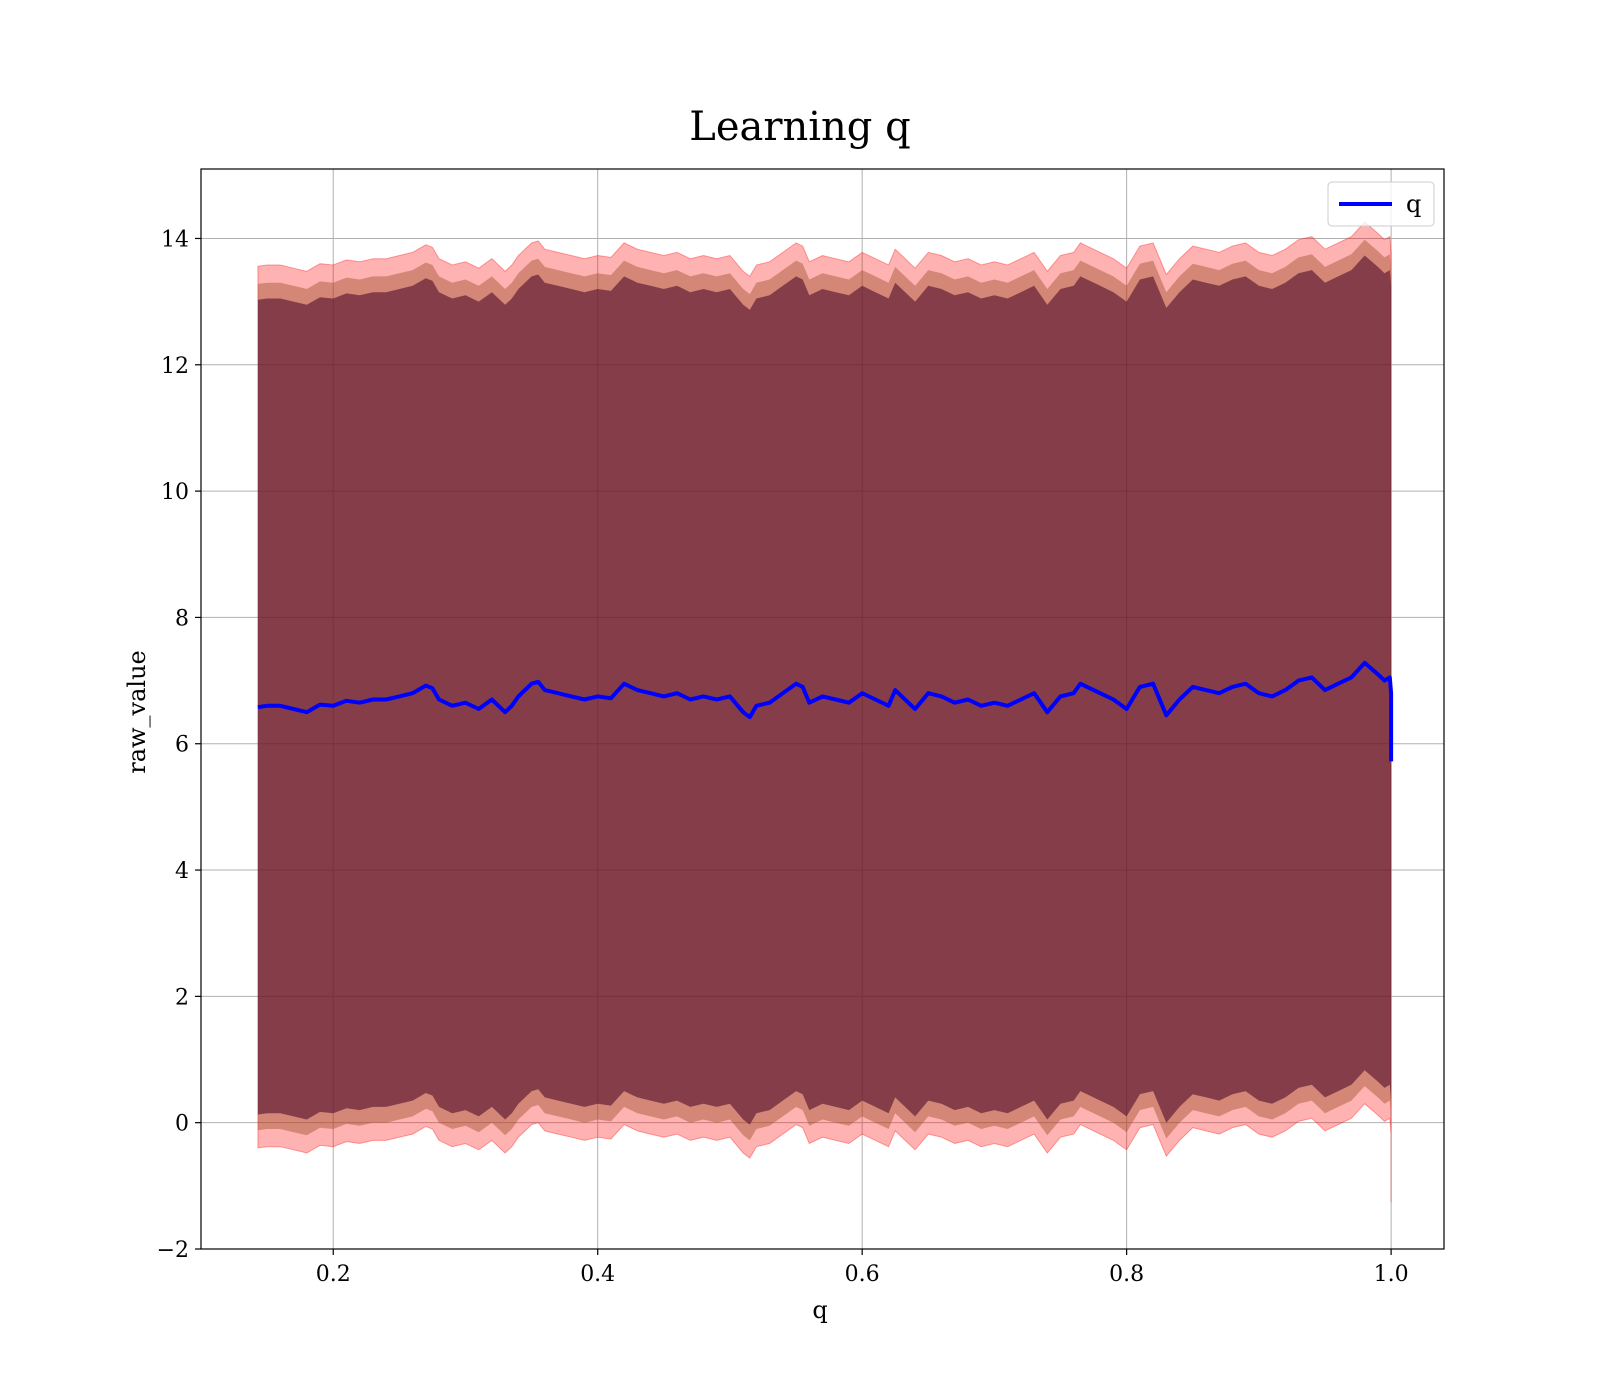 This screenshot has width=1600, height=1400. I want to click on y-tick-label: 12, so click(175, 366).